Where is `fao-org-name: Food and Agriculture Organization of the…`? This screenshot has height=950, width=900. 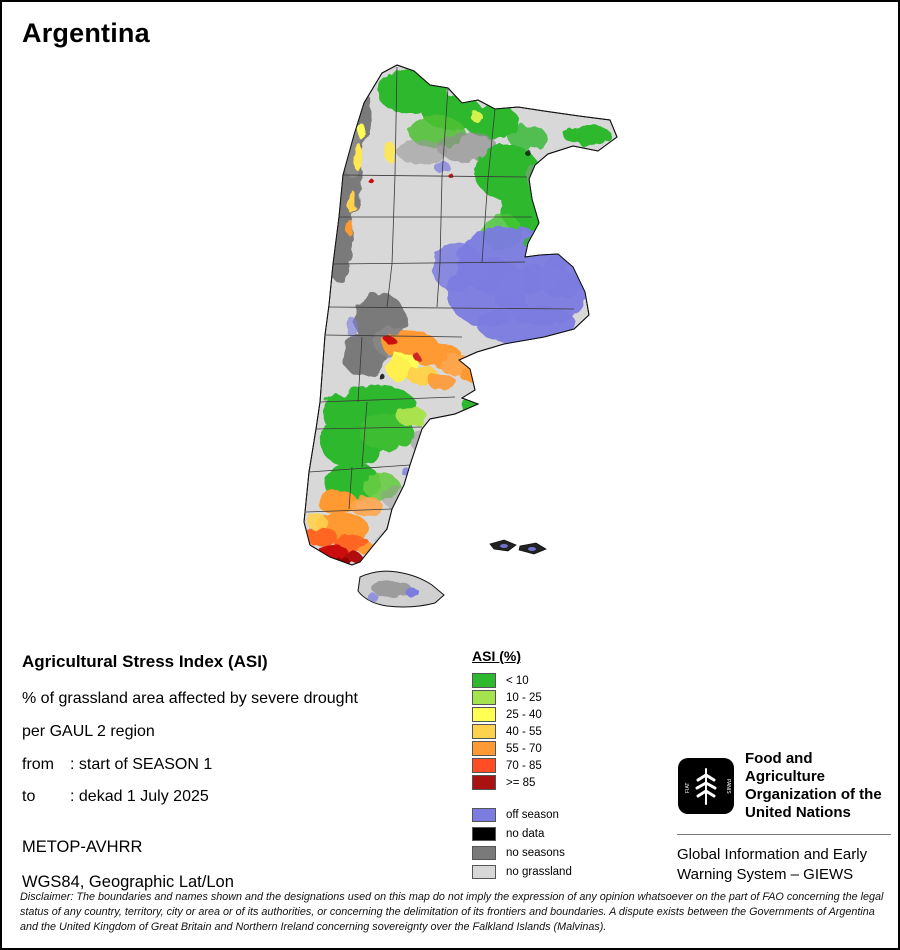
fao-org-name: Food and Agriculture Organization of the… is located at coordinates (818, 786).